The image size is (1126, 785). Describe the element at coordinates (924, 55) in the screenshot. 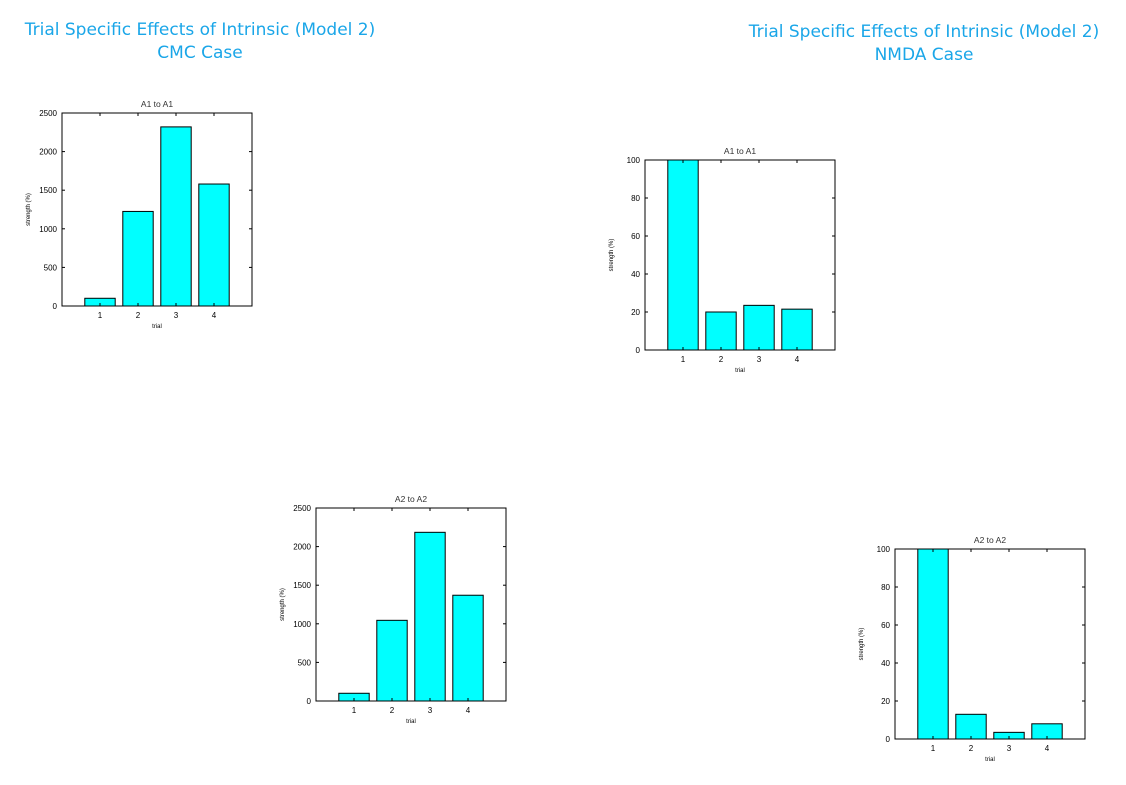

I see `nmda-heading-line2: NMDA Case` at that location.